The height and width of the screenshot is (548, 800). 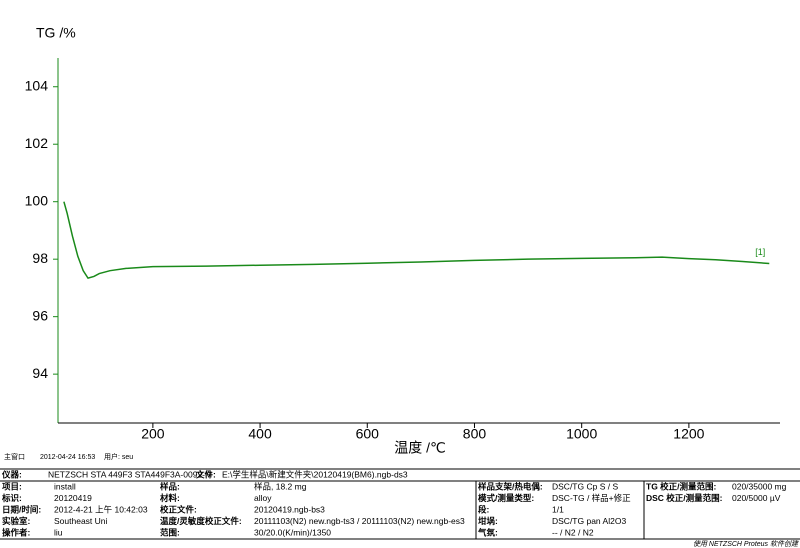 I want to click on field-label: 气氛:, so click(x=487, y=532).